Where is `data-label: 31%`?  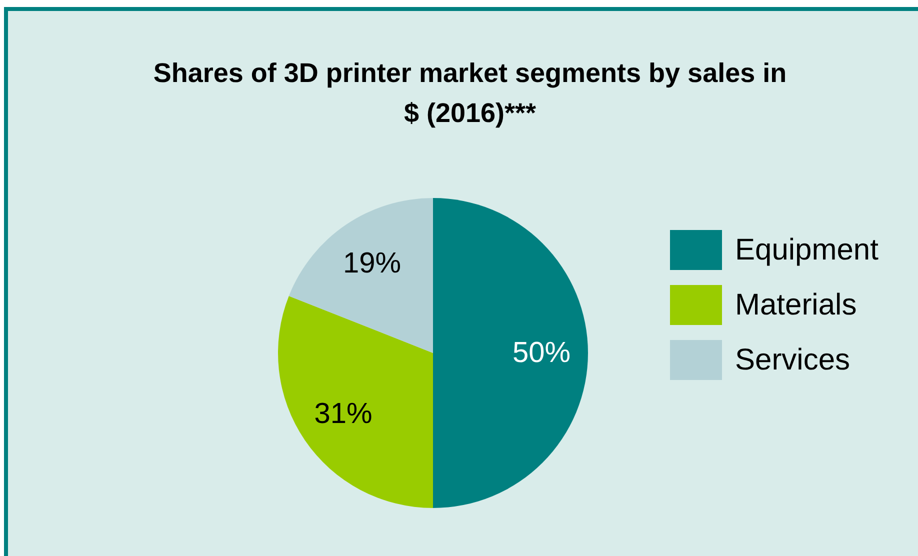 data-label: 31% is located at coordinates (343, 414).